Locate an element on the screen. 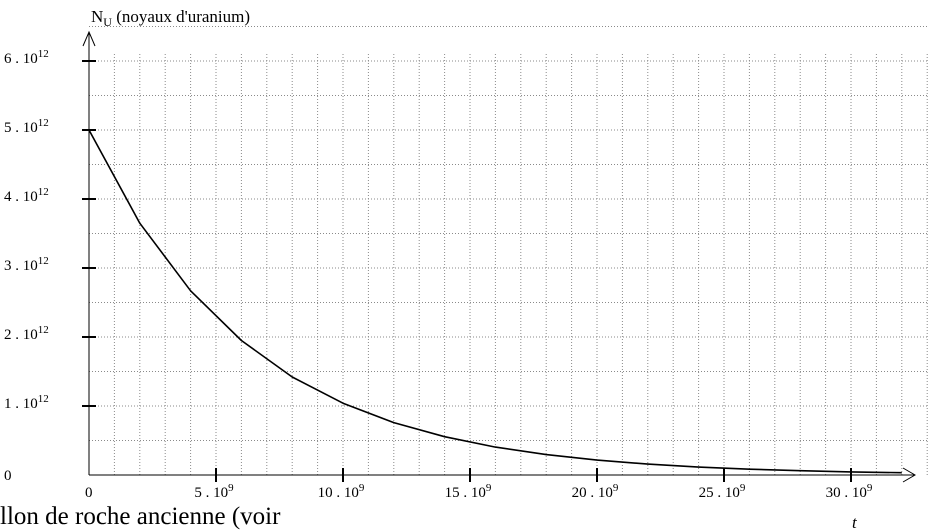 The image size is (931, 531). x-tick-label: 10 . 109 is located at coordinates (341, 491).